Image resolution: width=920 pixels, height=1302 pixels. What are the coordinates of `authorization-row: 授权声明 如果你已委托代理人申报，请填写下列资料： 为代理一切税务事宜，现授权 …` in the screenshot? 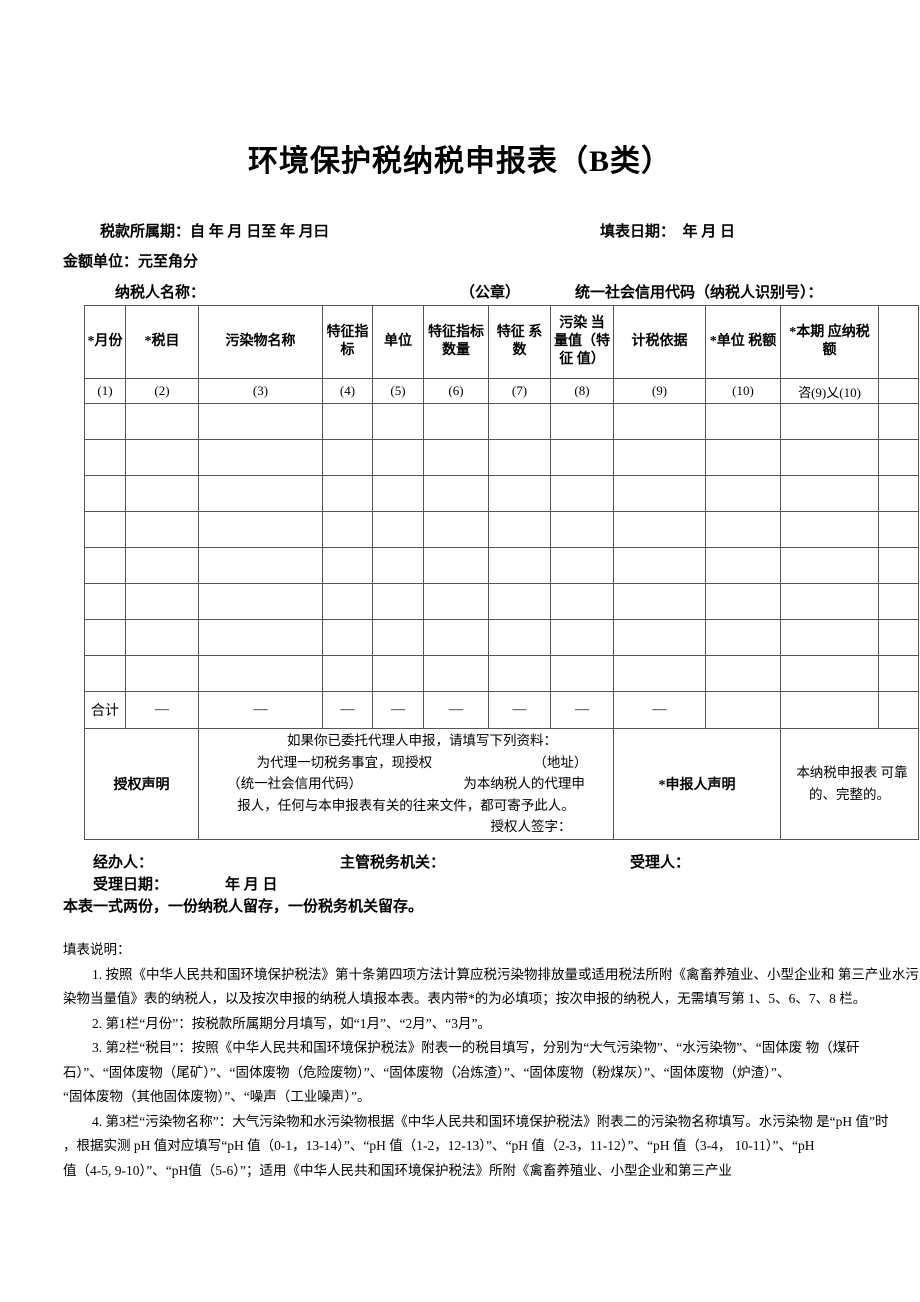 It's located at (501, 784).